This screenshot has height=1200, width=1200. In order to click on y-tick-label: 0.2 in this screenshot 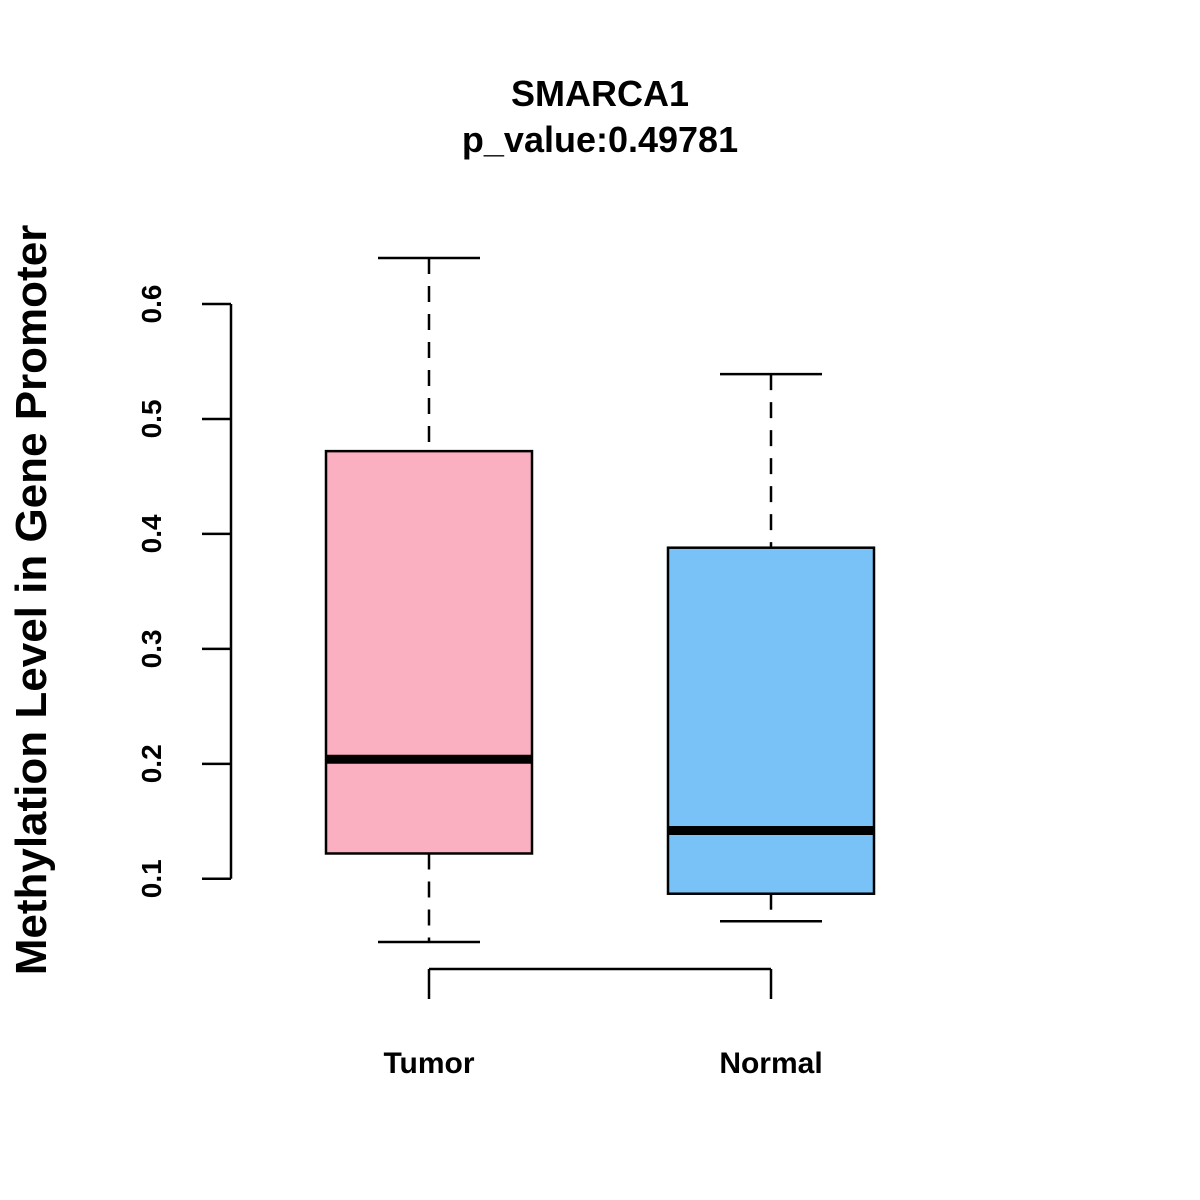, I will do `click(151, 763)`.